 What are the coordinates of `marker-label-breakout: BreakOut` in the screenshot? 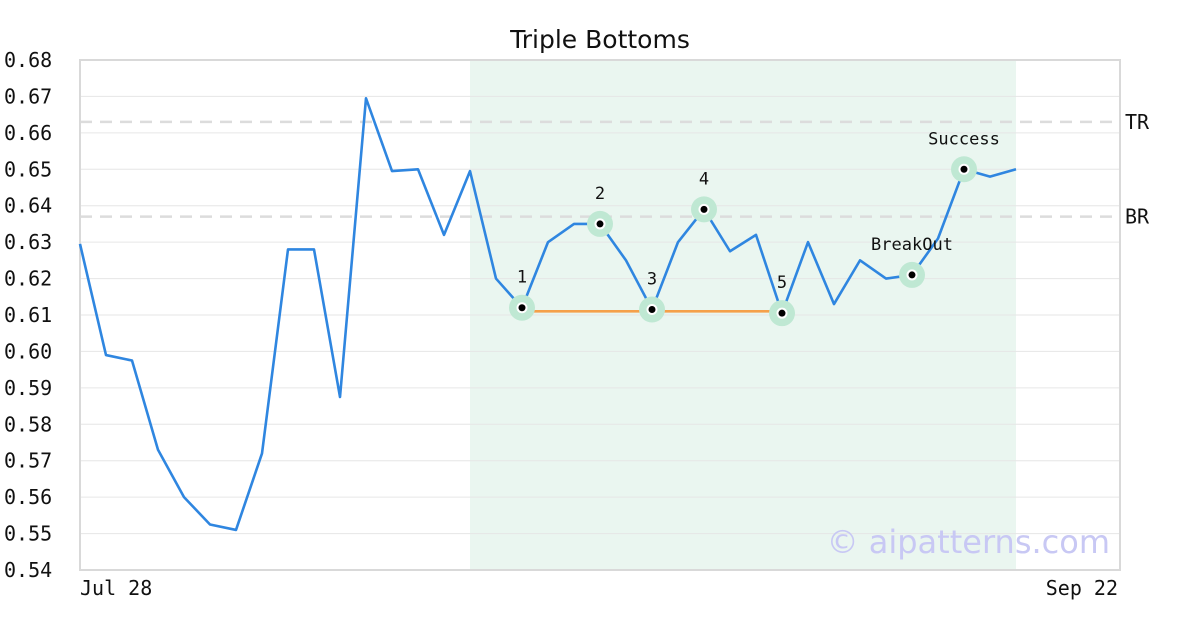 It's located at (912, 245).